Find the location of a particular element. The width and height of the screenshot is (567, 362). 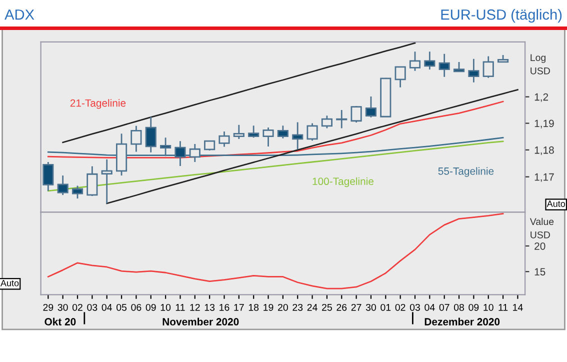

x-tick-label: 25 is located at coordinates (327, 307).